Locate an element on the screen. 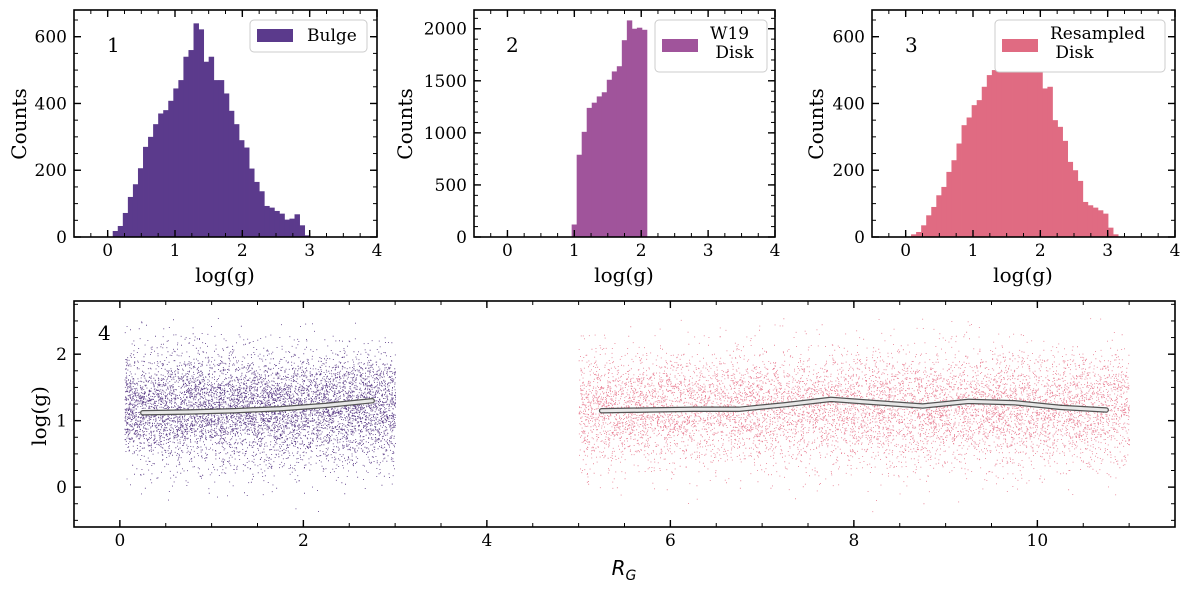 The height and width of the screenshot is (590, 1189). panel-3-frame is located at coordinates (1023, 123).